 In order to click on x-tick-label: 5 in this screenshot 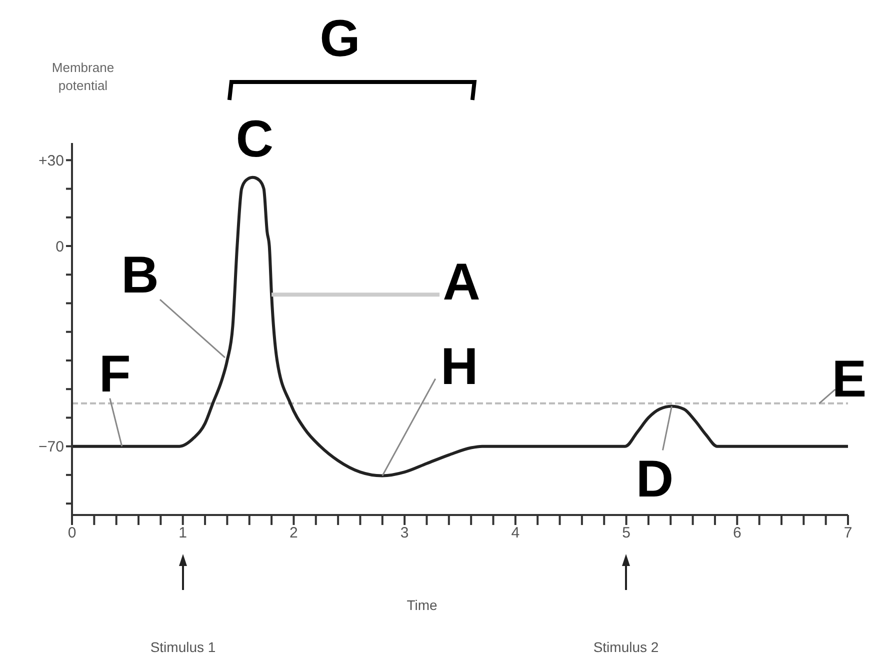, I will do `click(626, 533)`.